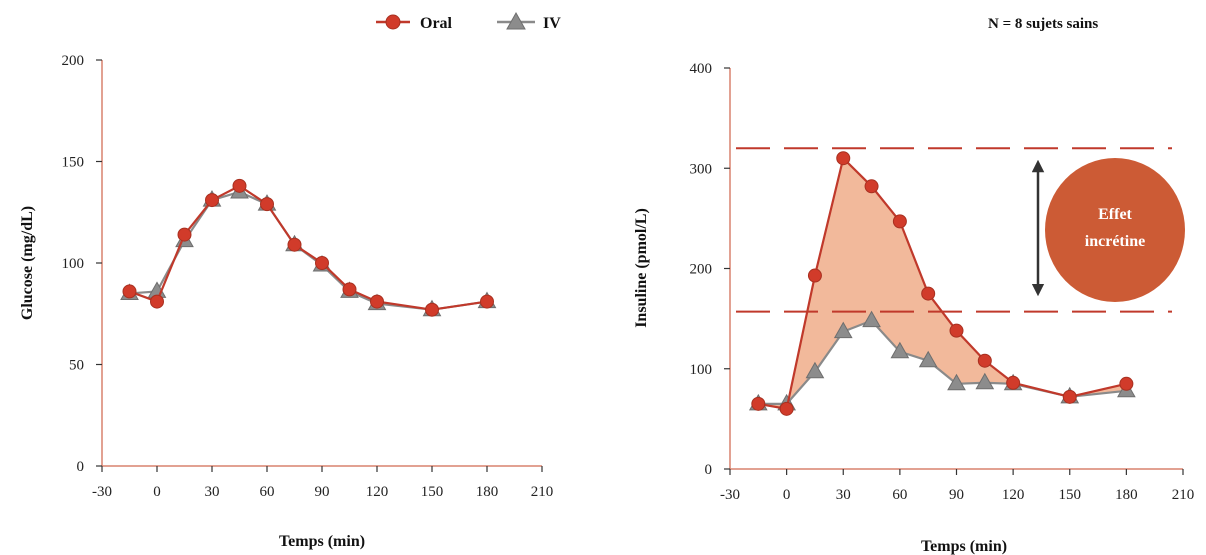 This screenshot has width=1206, height=555. Describe the element at coordinates (701, 169) in the screenshot. I see `insulin-y-tick-label: 300` at that location.